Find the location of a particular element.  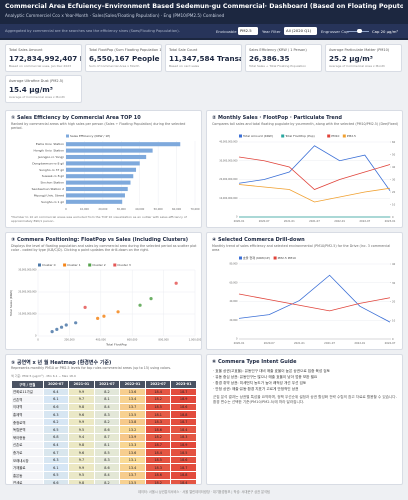

slider-knob is located at coordinates (359, 31).